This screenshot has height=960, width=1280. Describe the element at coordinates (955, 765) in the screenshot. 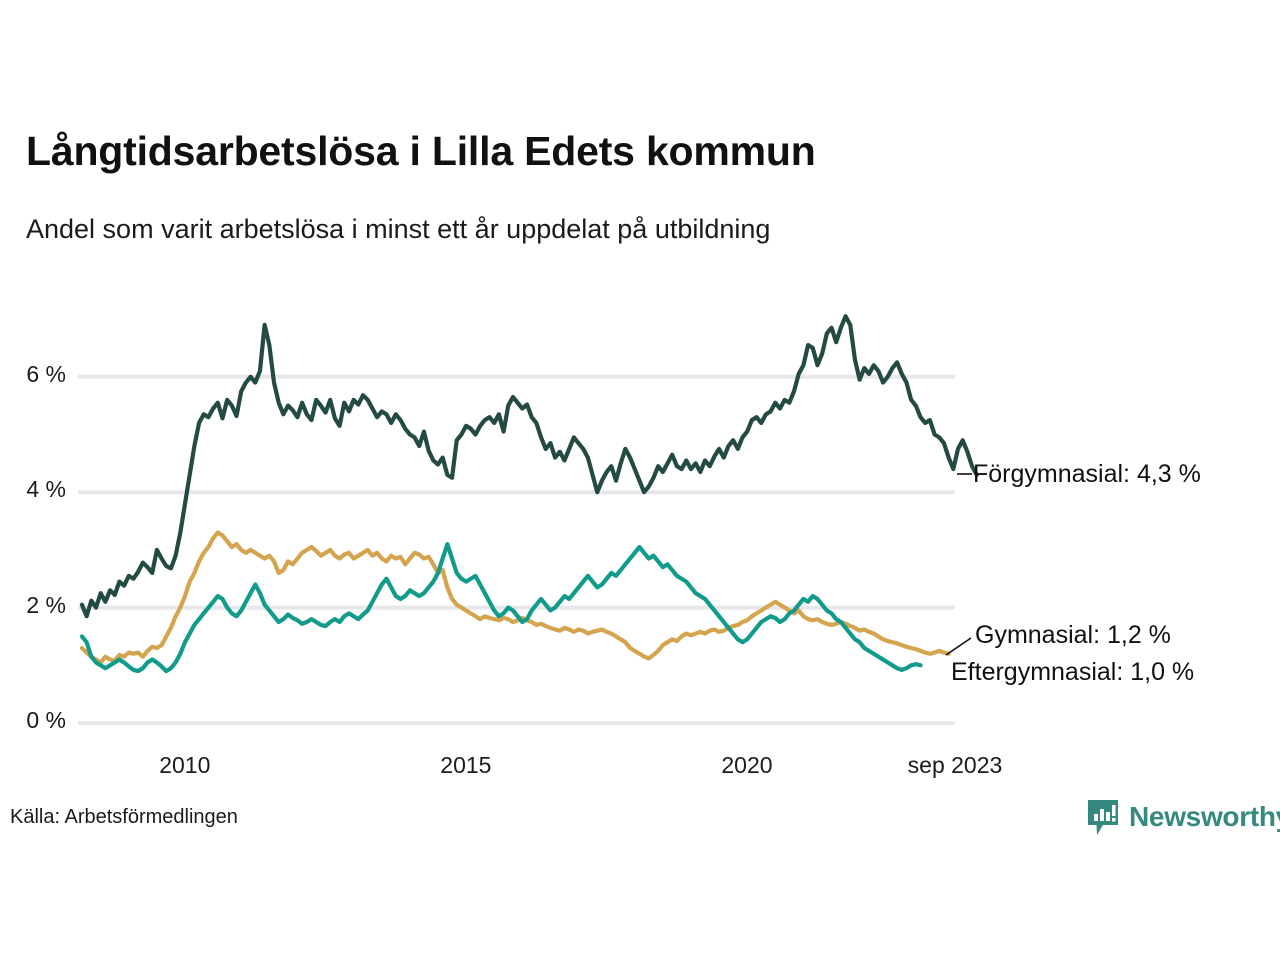

I see `x-axis-tick-sep-2023: sep 2023` at that location.